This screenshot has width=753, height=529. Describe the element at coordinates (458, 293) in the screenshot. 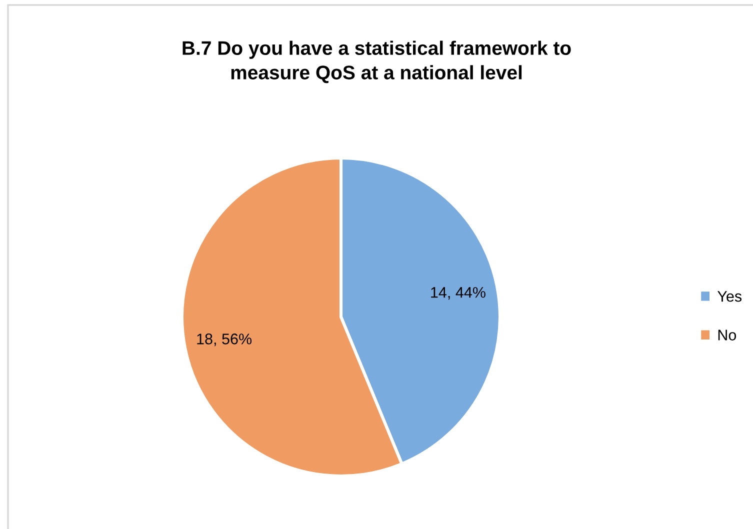

I see `data-label: 14, 44%` at that location.